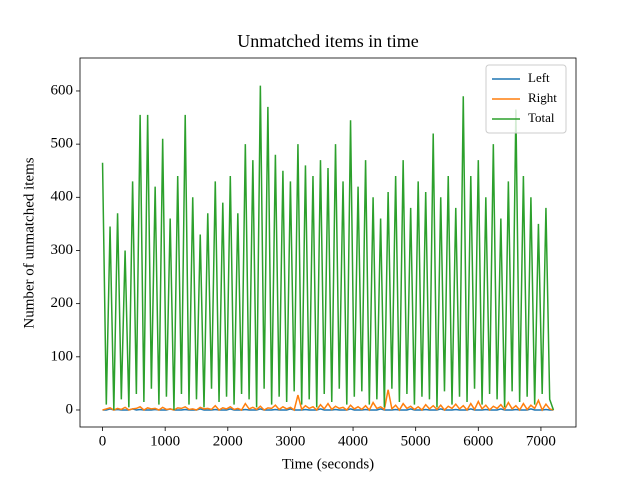 Image resolution: width=640 pixels, height=480 pixels. Describe the element at coordinates (541, 117) in the screenshot. I see `legend-label: Total` at that location.